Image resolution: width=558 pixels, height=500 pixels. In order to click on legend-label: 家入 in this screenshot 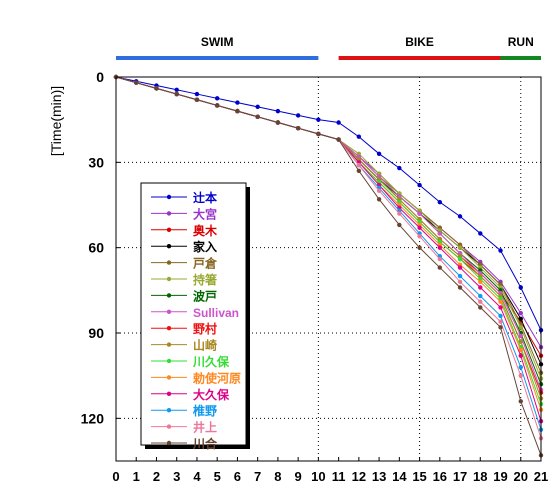, I will do `click(205, 246)`.